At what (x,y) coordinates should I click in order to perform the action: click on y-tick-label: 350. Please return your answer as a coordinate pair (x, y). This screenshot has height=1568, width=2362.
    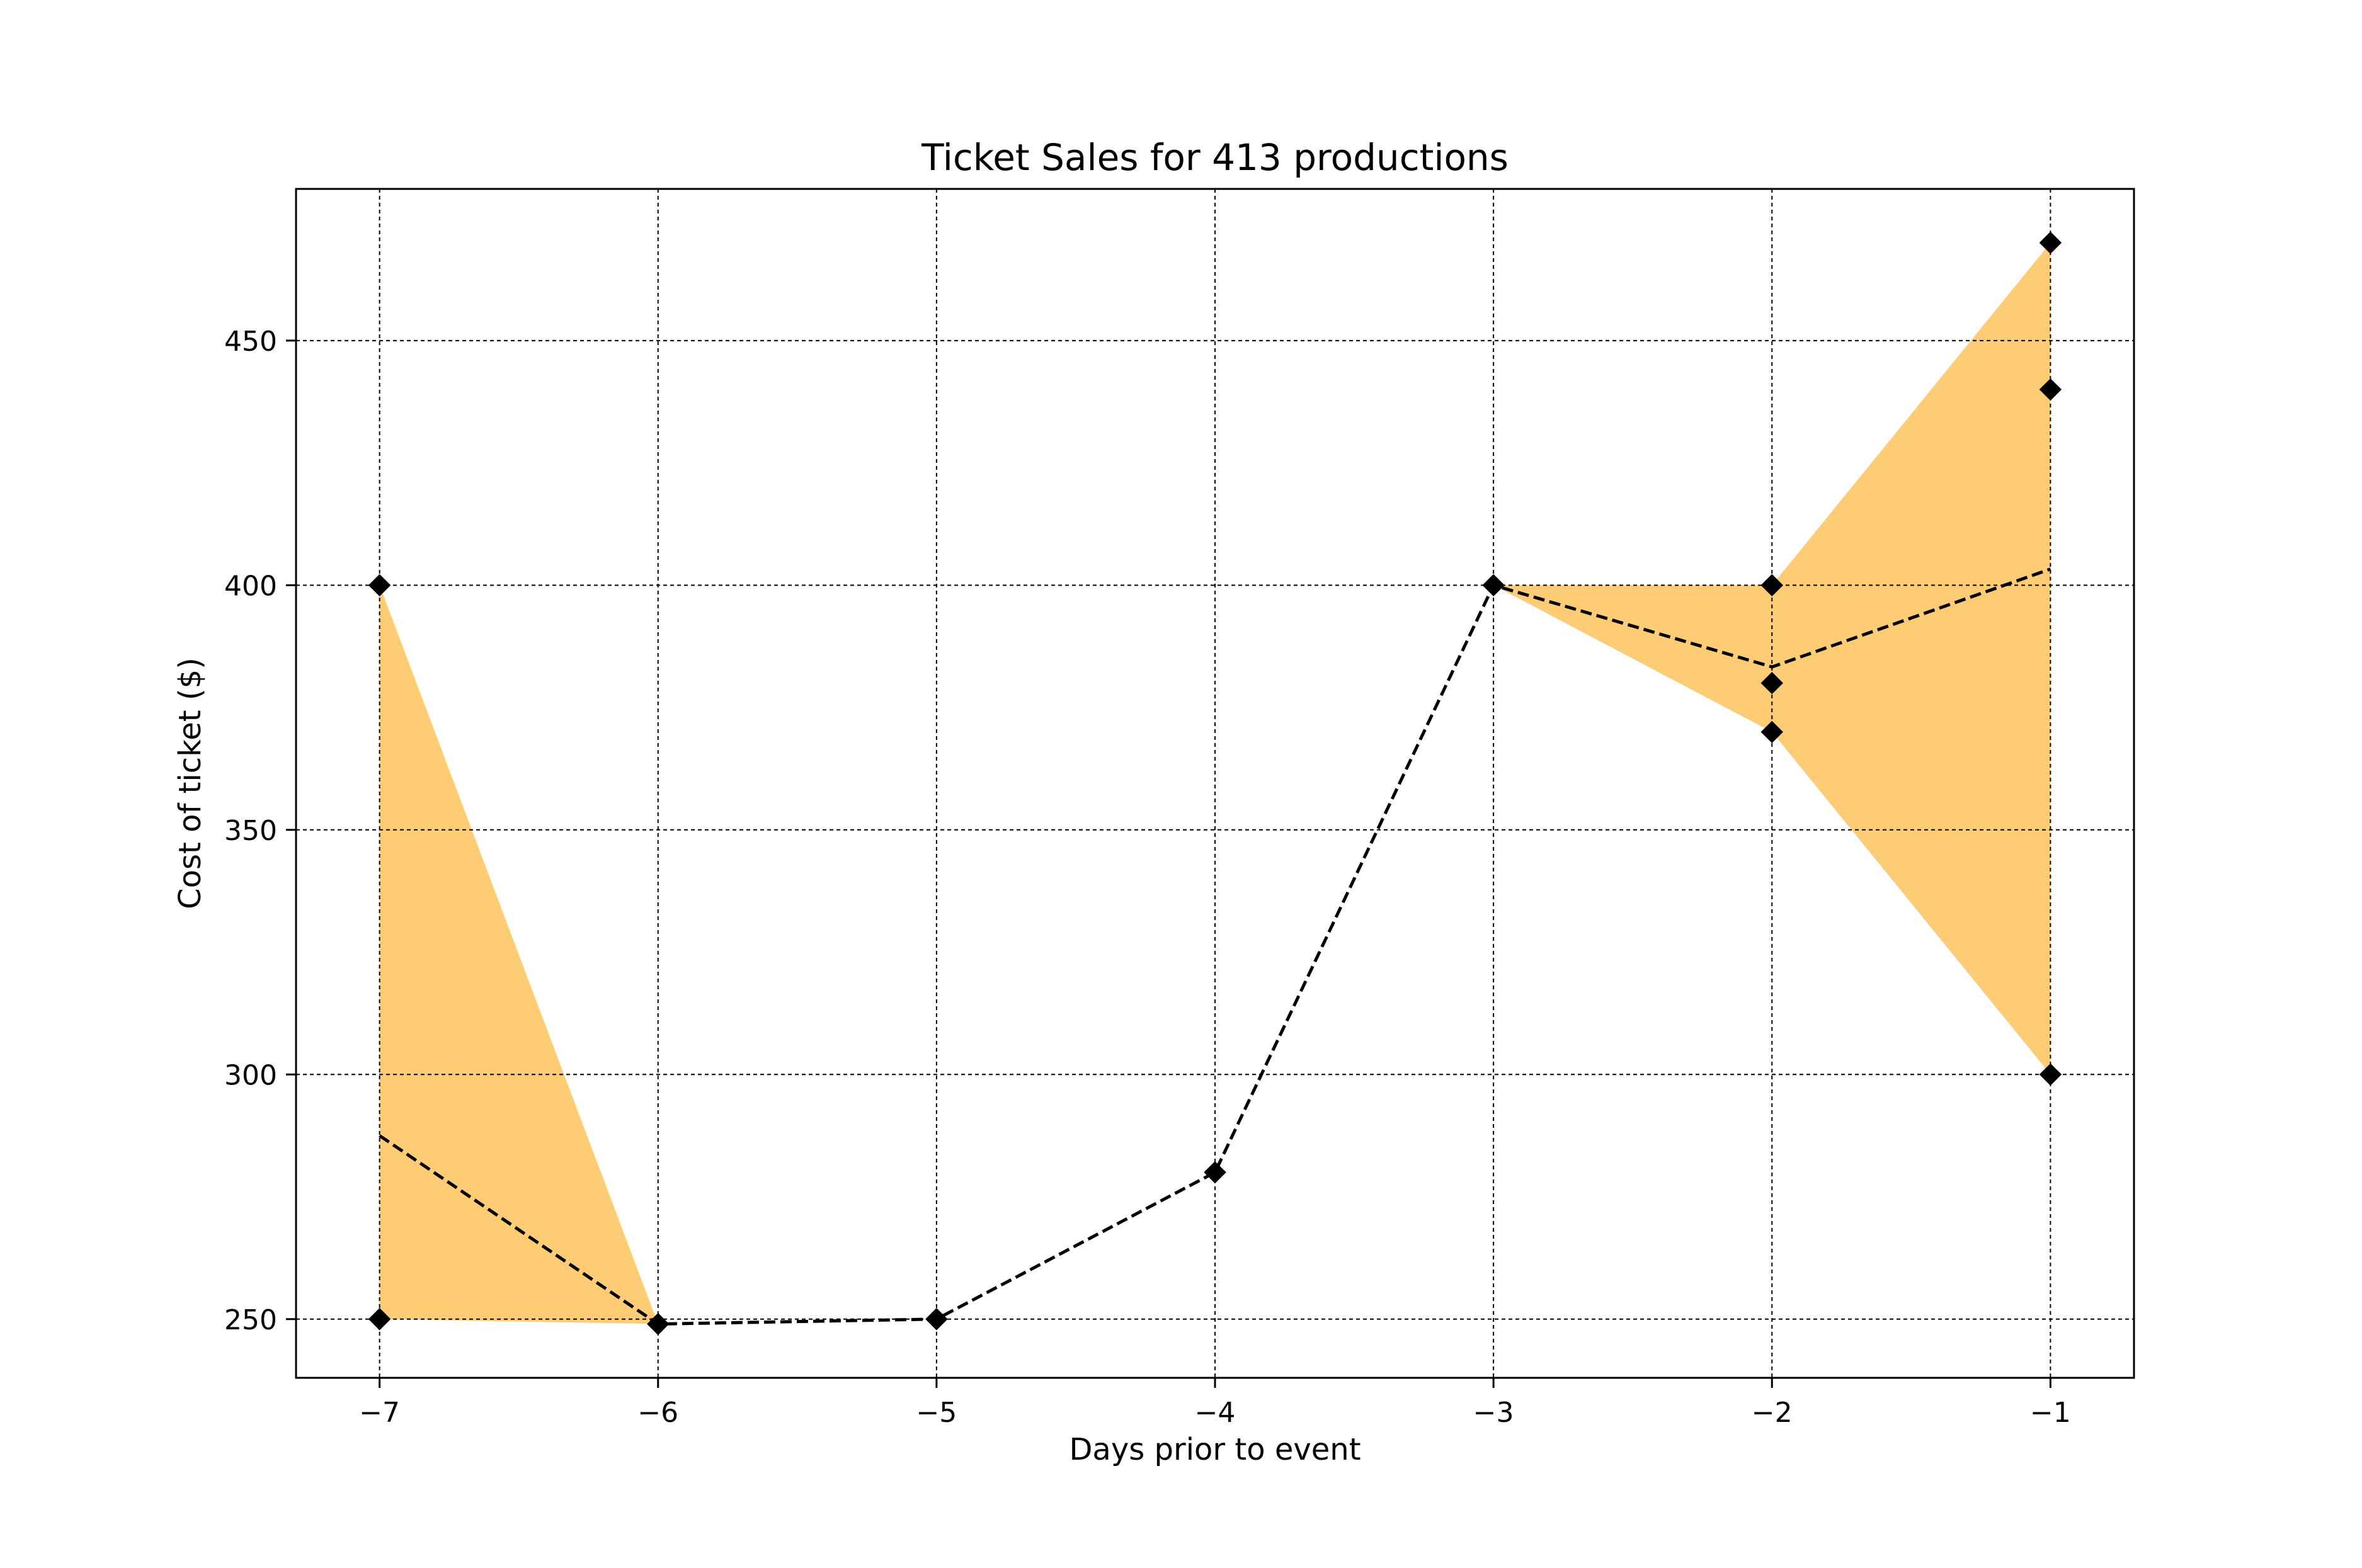
    Looking at the image, I should click on (250, 831).